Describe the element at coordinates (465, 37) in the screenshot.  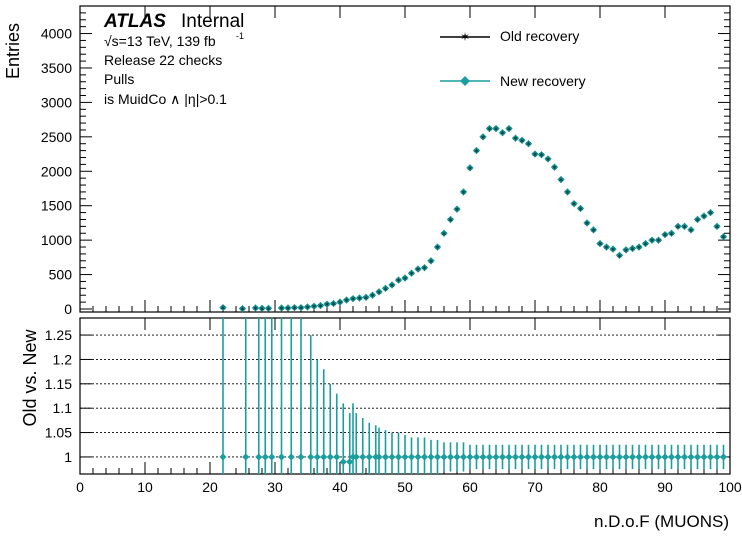
I see `legend-marker-old: ✶` at that location.